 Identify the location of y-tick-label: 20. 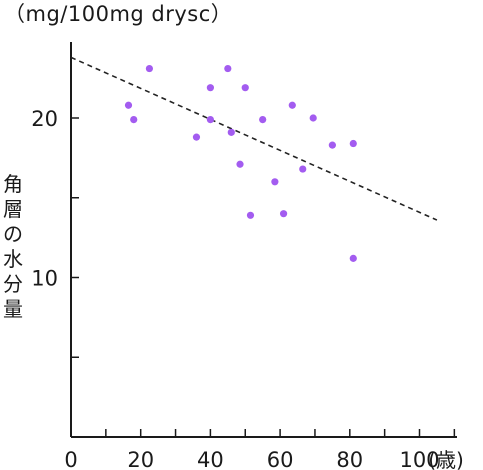
(44, 119).